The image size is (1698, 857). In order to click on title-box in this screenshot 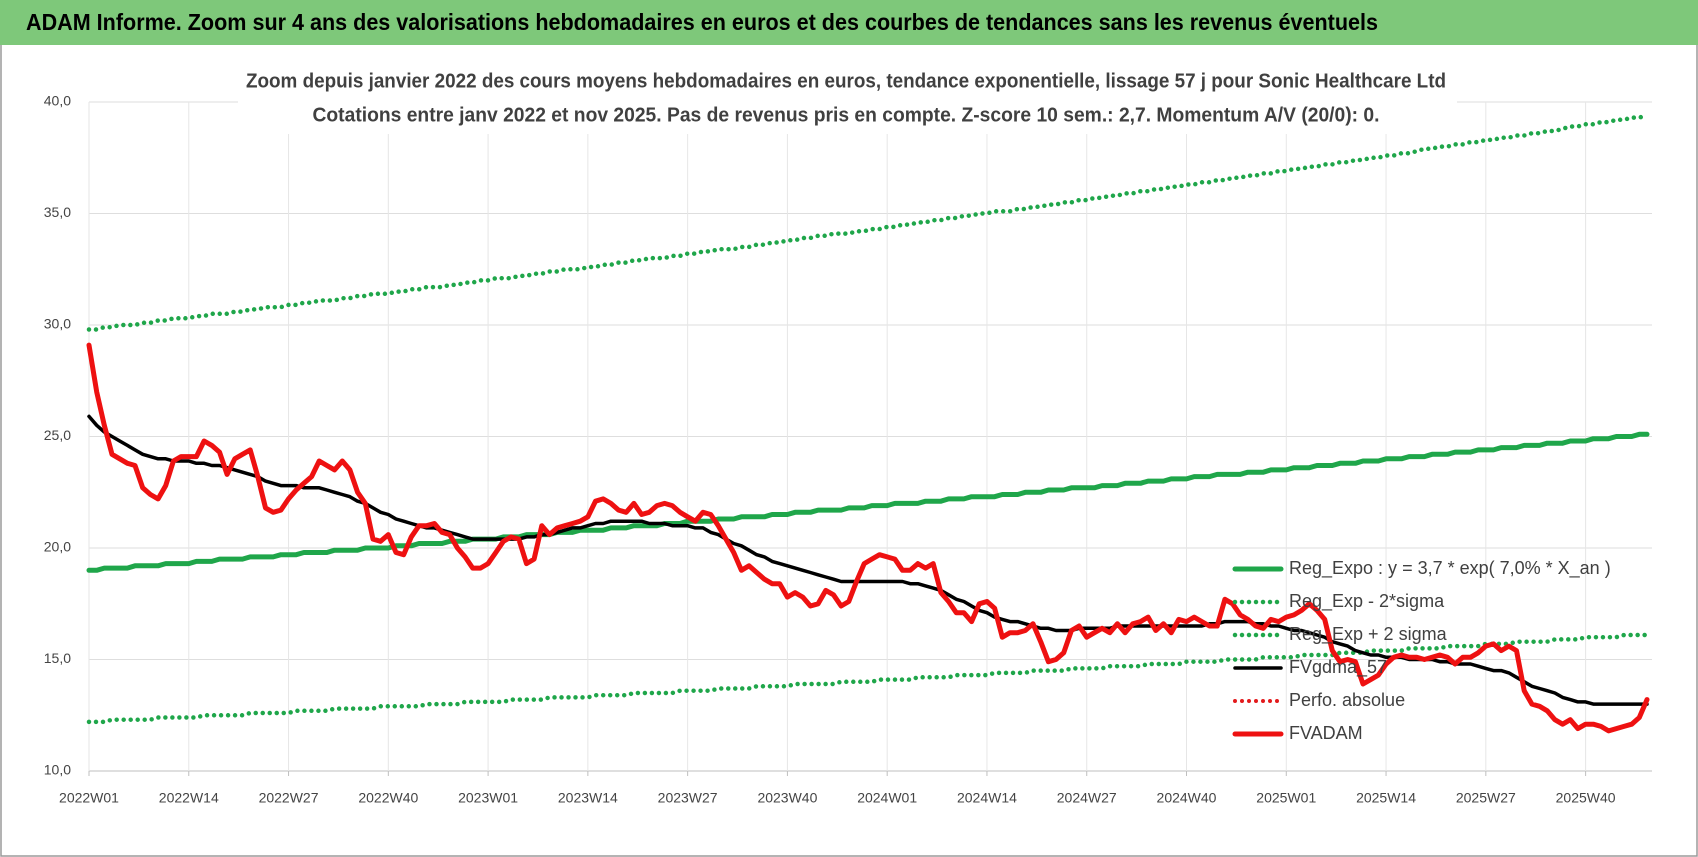, I will do `click(847, 99)`.